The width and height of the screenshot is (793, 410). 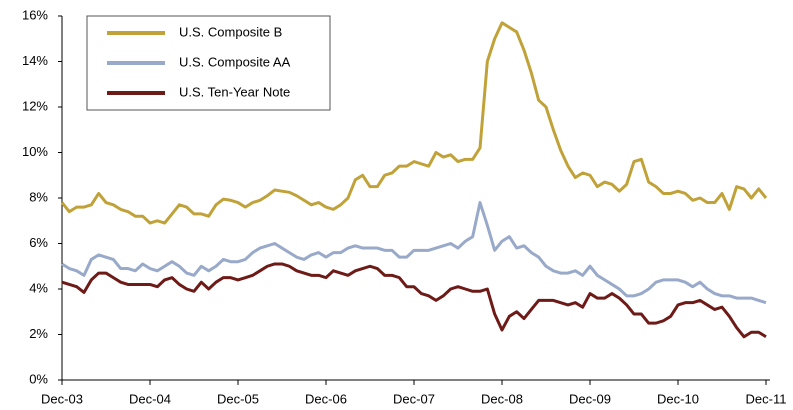 I want to click on x-tick-label: Dec-05, so click(x=238, y=398).